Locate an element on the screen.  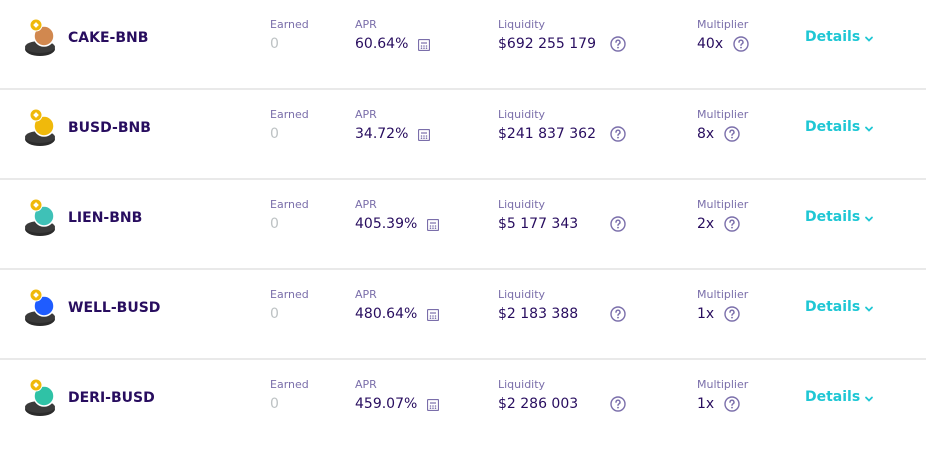
apr-column: APR 480.64% is located at coordinates (397, 305).